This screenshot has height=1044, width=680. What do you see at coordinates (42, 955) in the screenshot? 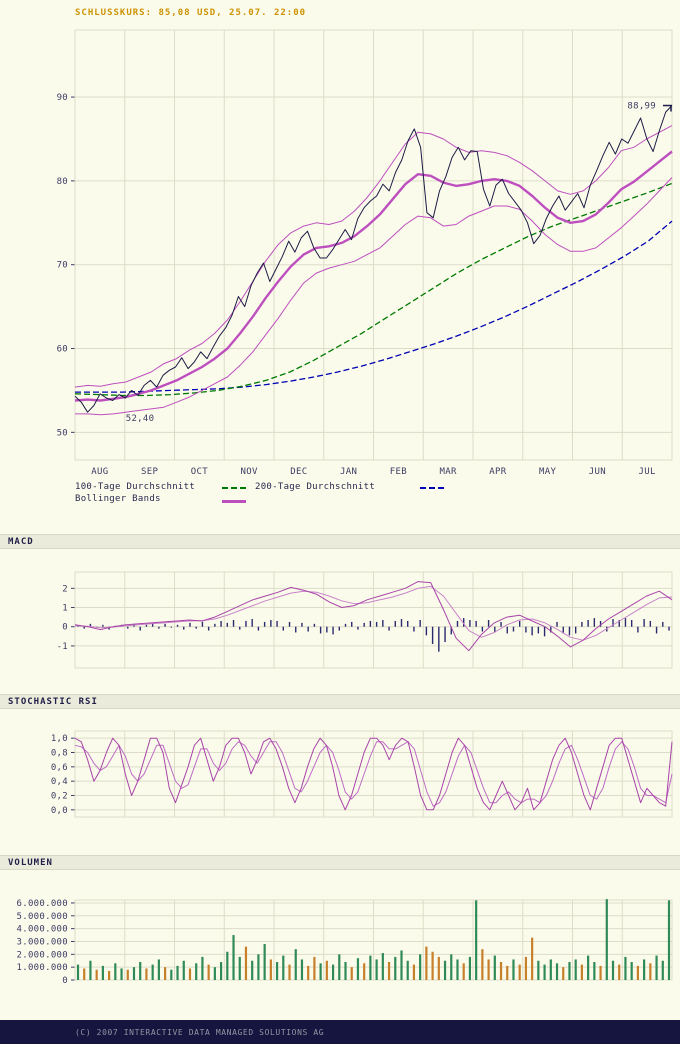
I see `svg-text: 2.000.000` at bounding box center [42, 955].